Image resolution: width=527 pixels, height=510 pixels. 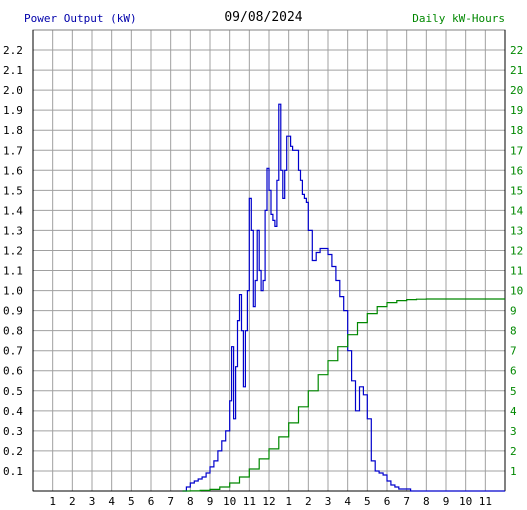 I want to click on y-right-tick-label: 8, so click(x=513, y=331).